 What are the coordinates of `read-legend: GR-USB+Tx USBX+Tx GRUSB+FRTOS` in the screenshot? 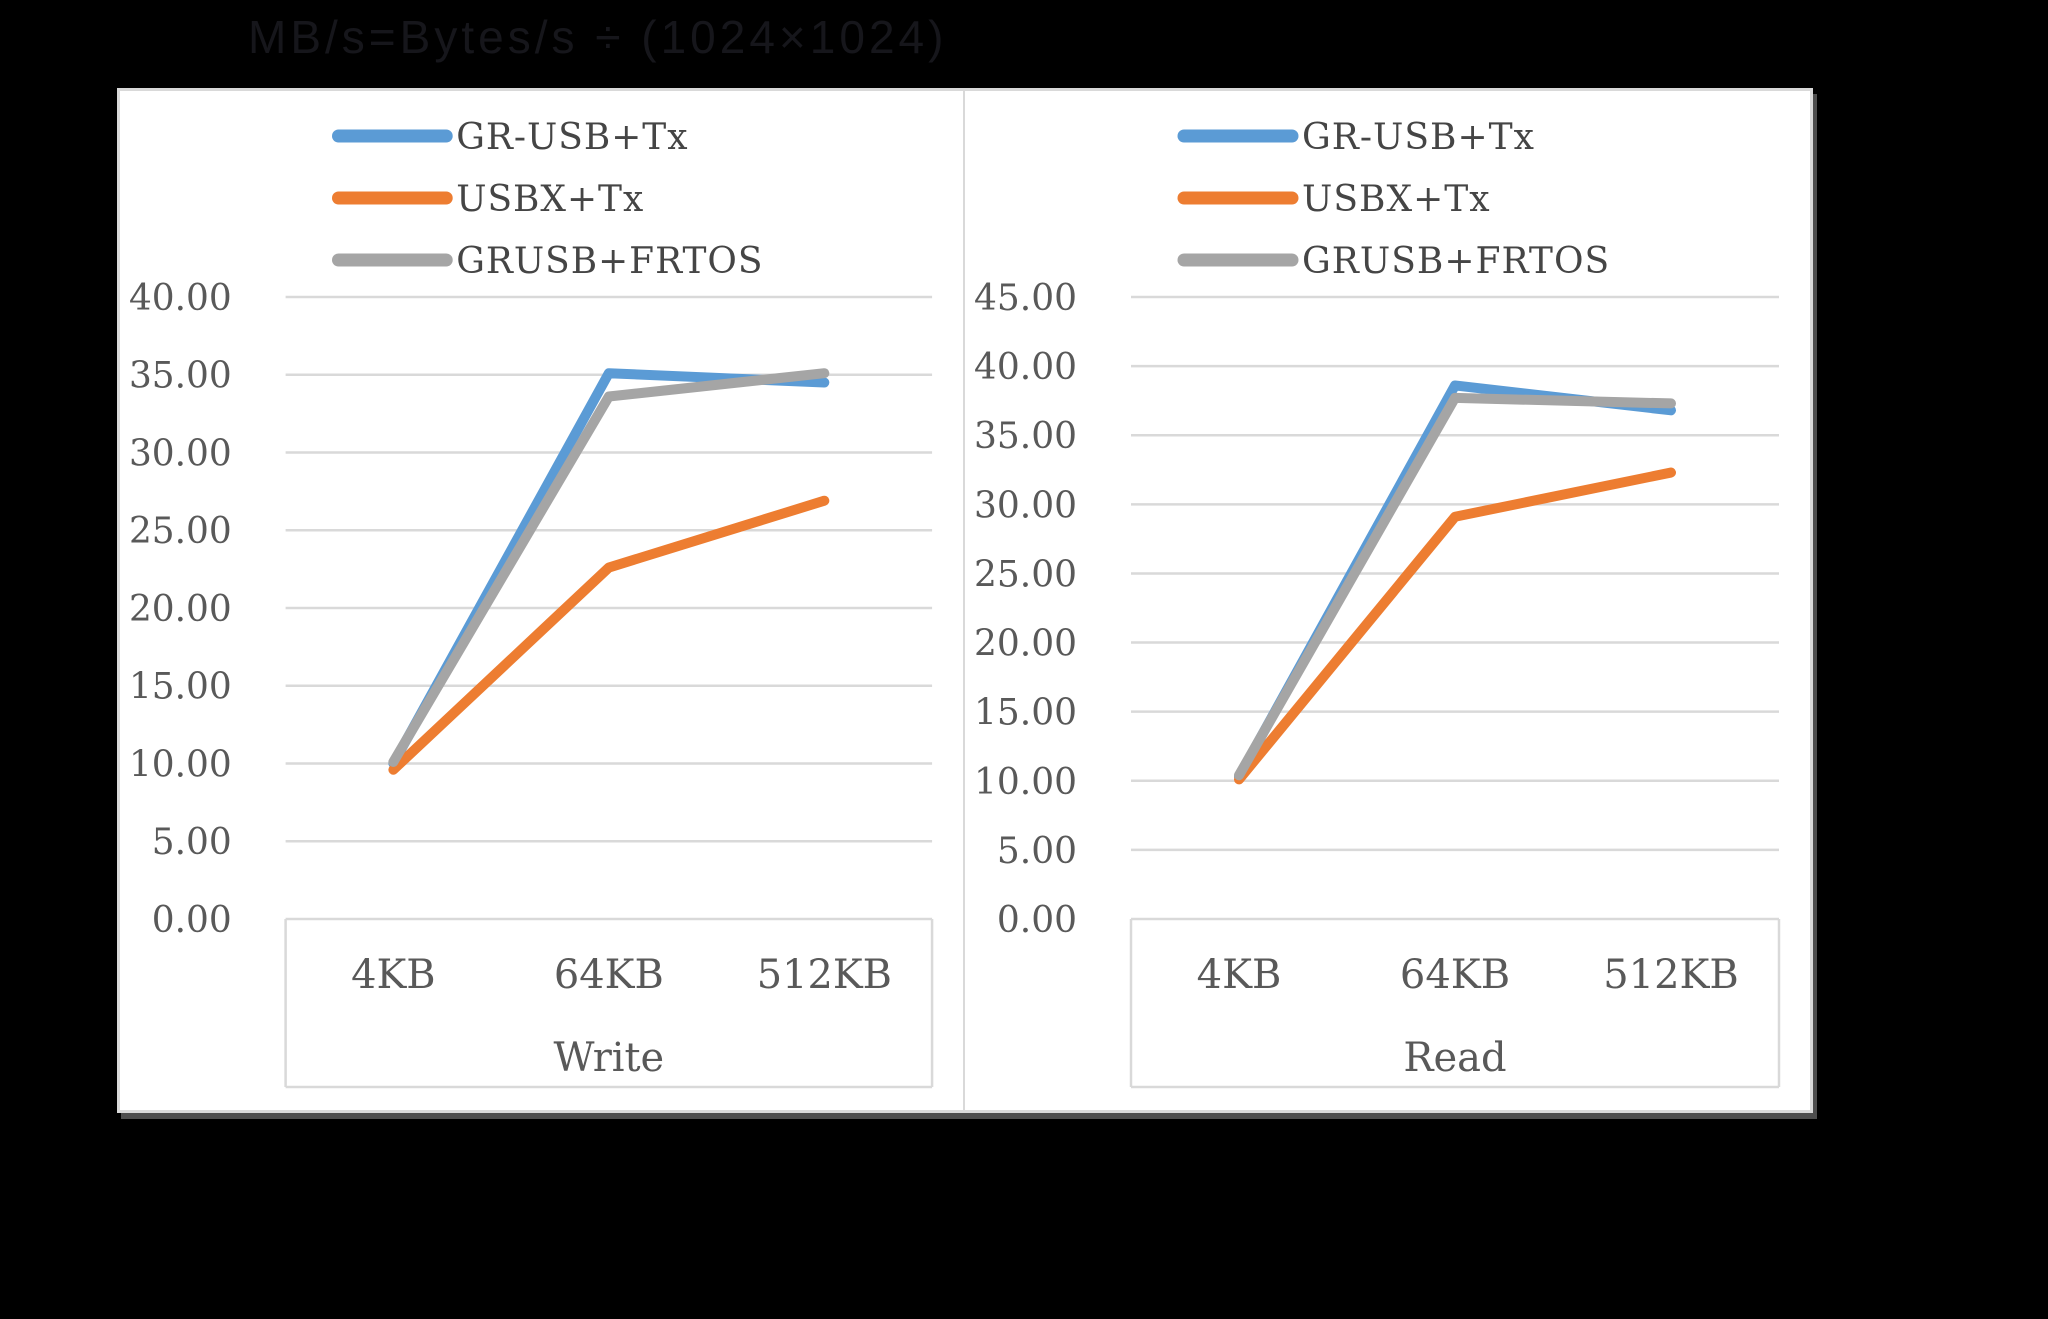 It's located at (1393, 199).